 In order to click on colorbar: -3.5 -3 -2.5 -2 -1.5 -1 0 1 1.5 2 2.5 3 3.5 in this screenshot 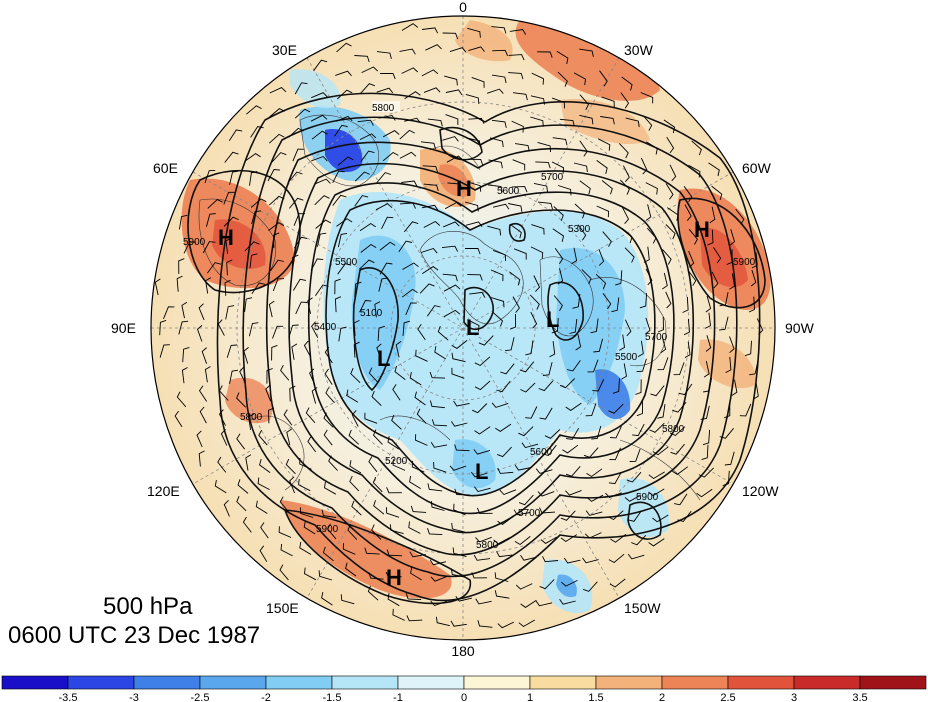, I will do `click(464, 688)`.